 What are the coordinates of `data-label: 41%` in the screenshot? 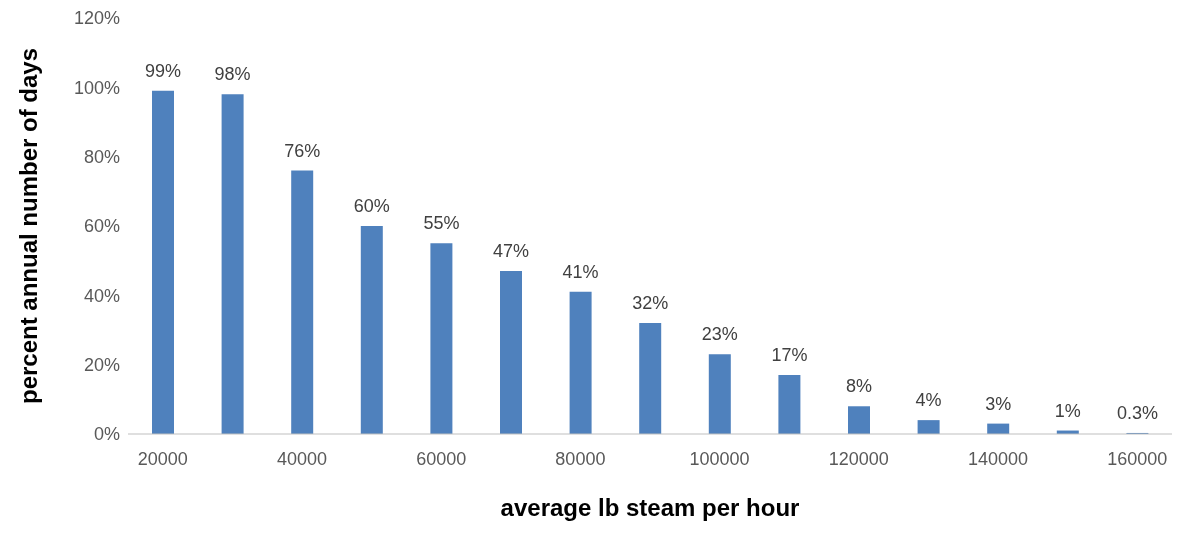 It's located at (580, 271).